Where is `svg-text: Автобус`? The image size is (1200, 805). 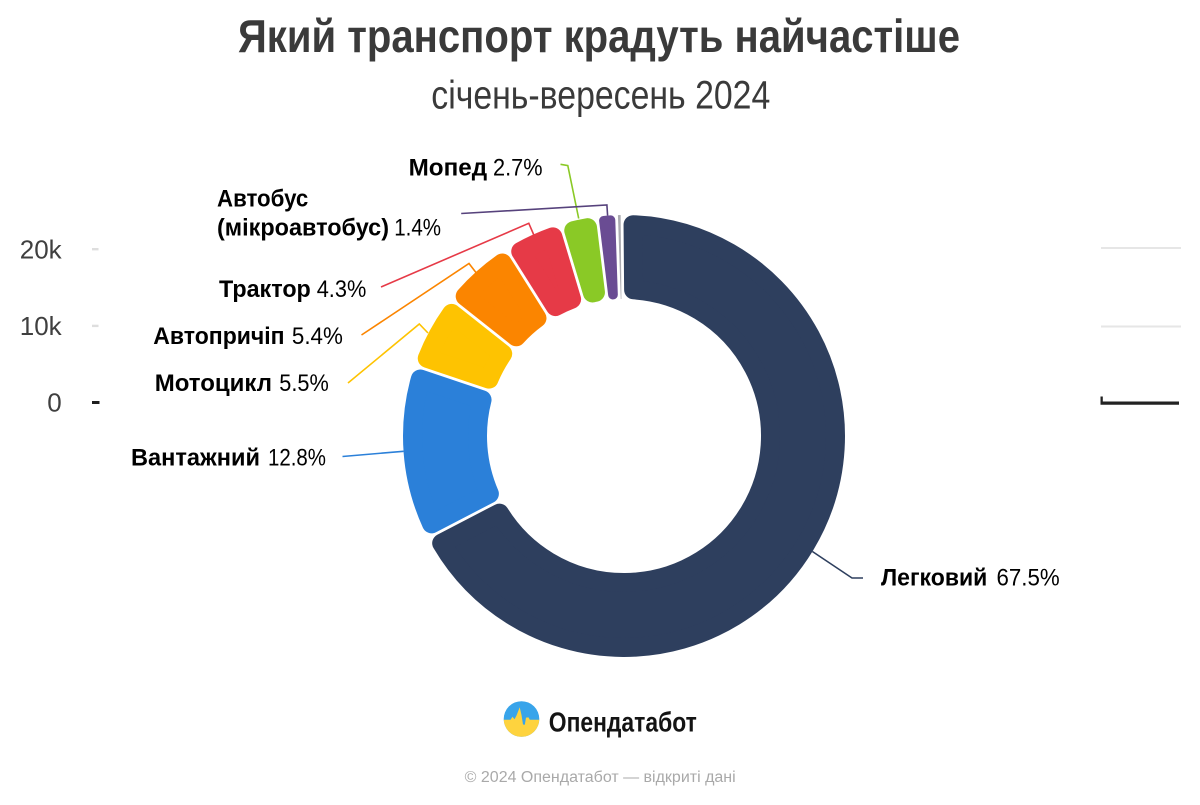 svg-text: Автобус is located at coordinates (262, 199).